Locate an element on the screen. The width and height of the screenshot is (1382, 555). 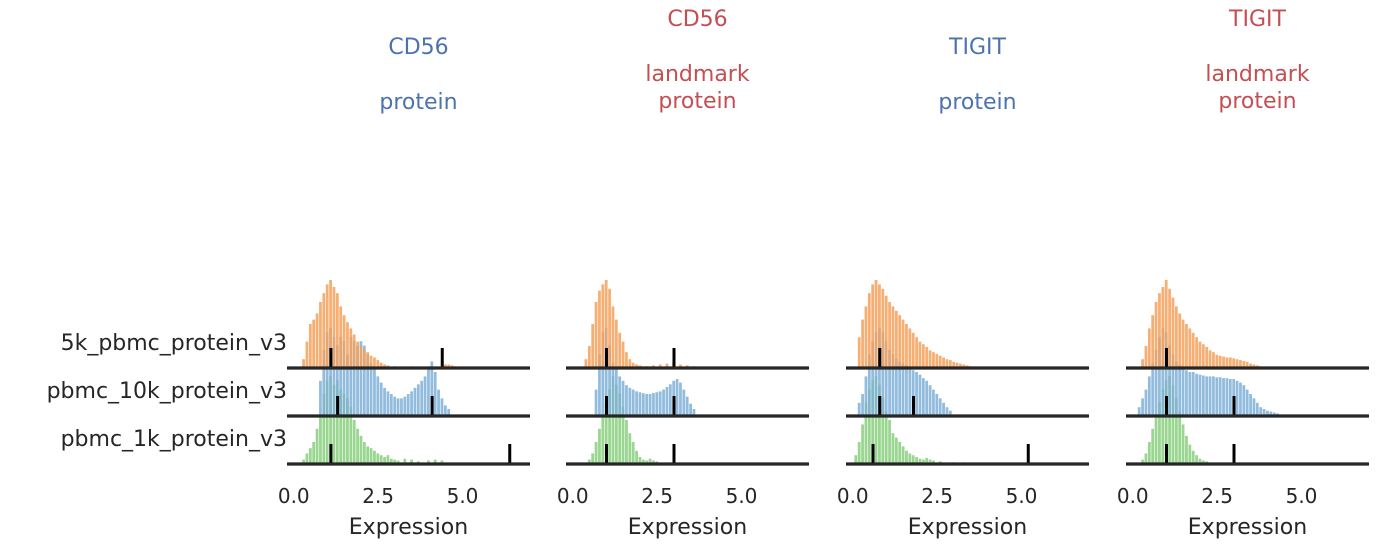
panel-title-line: landmark is located at coordinates (1257, 74).